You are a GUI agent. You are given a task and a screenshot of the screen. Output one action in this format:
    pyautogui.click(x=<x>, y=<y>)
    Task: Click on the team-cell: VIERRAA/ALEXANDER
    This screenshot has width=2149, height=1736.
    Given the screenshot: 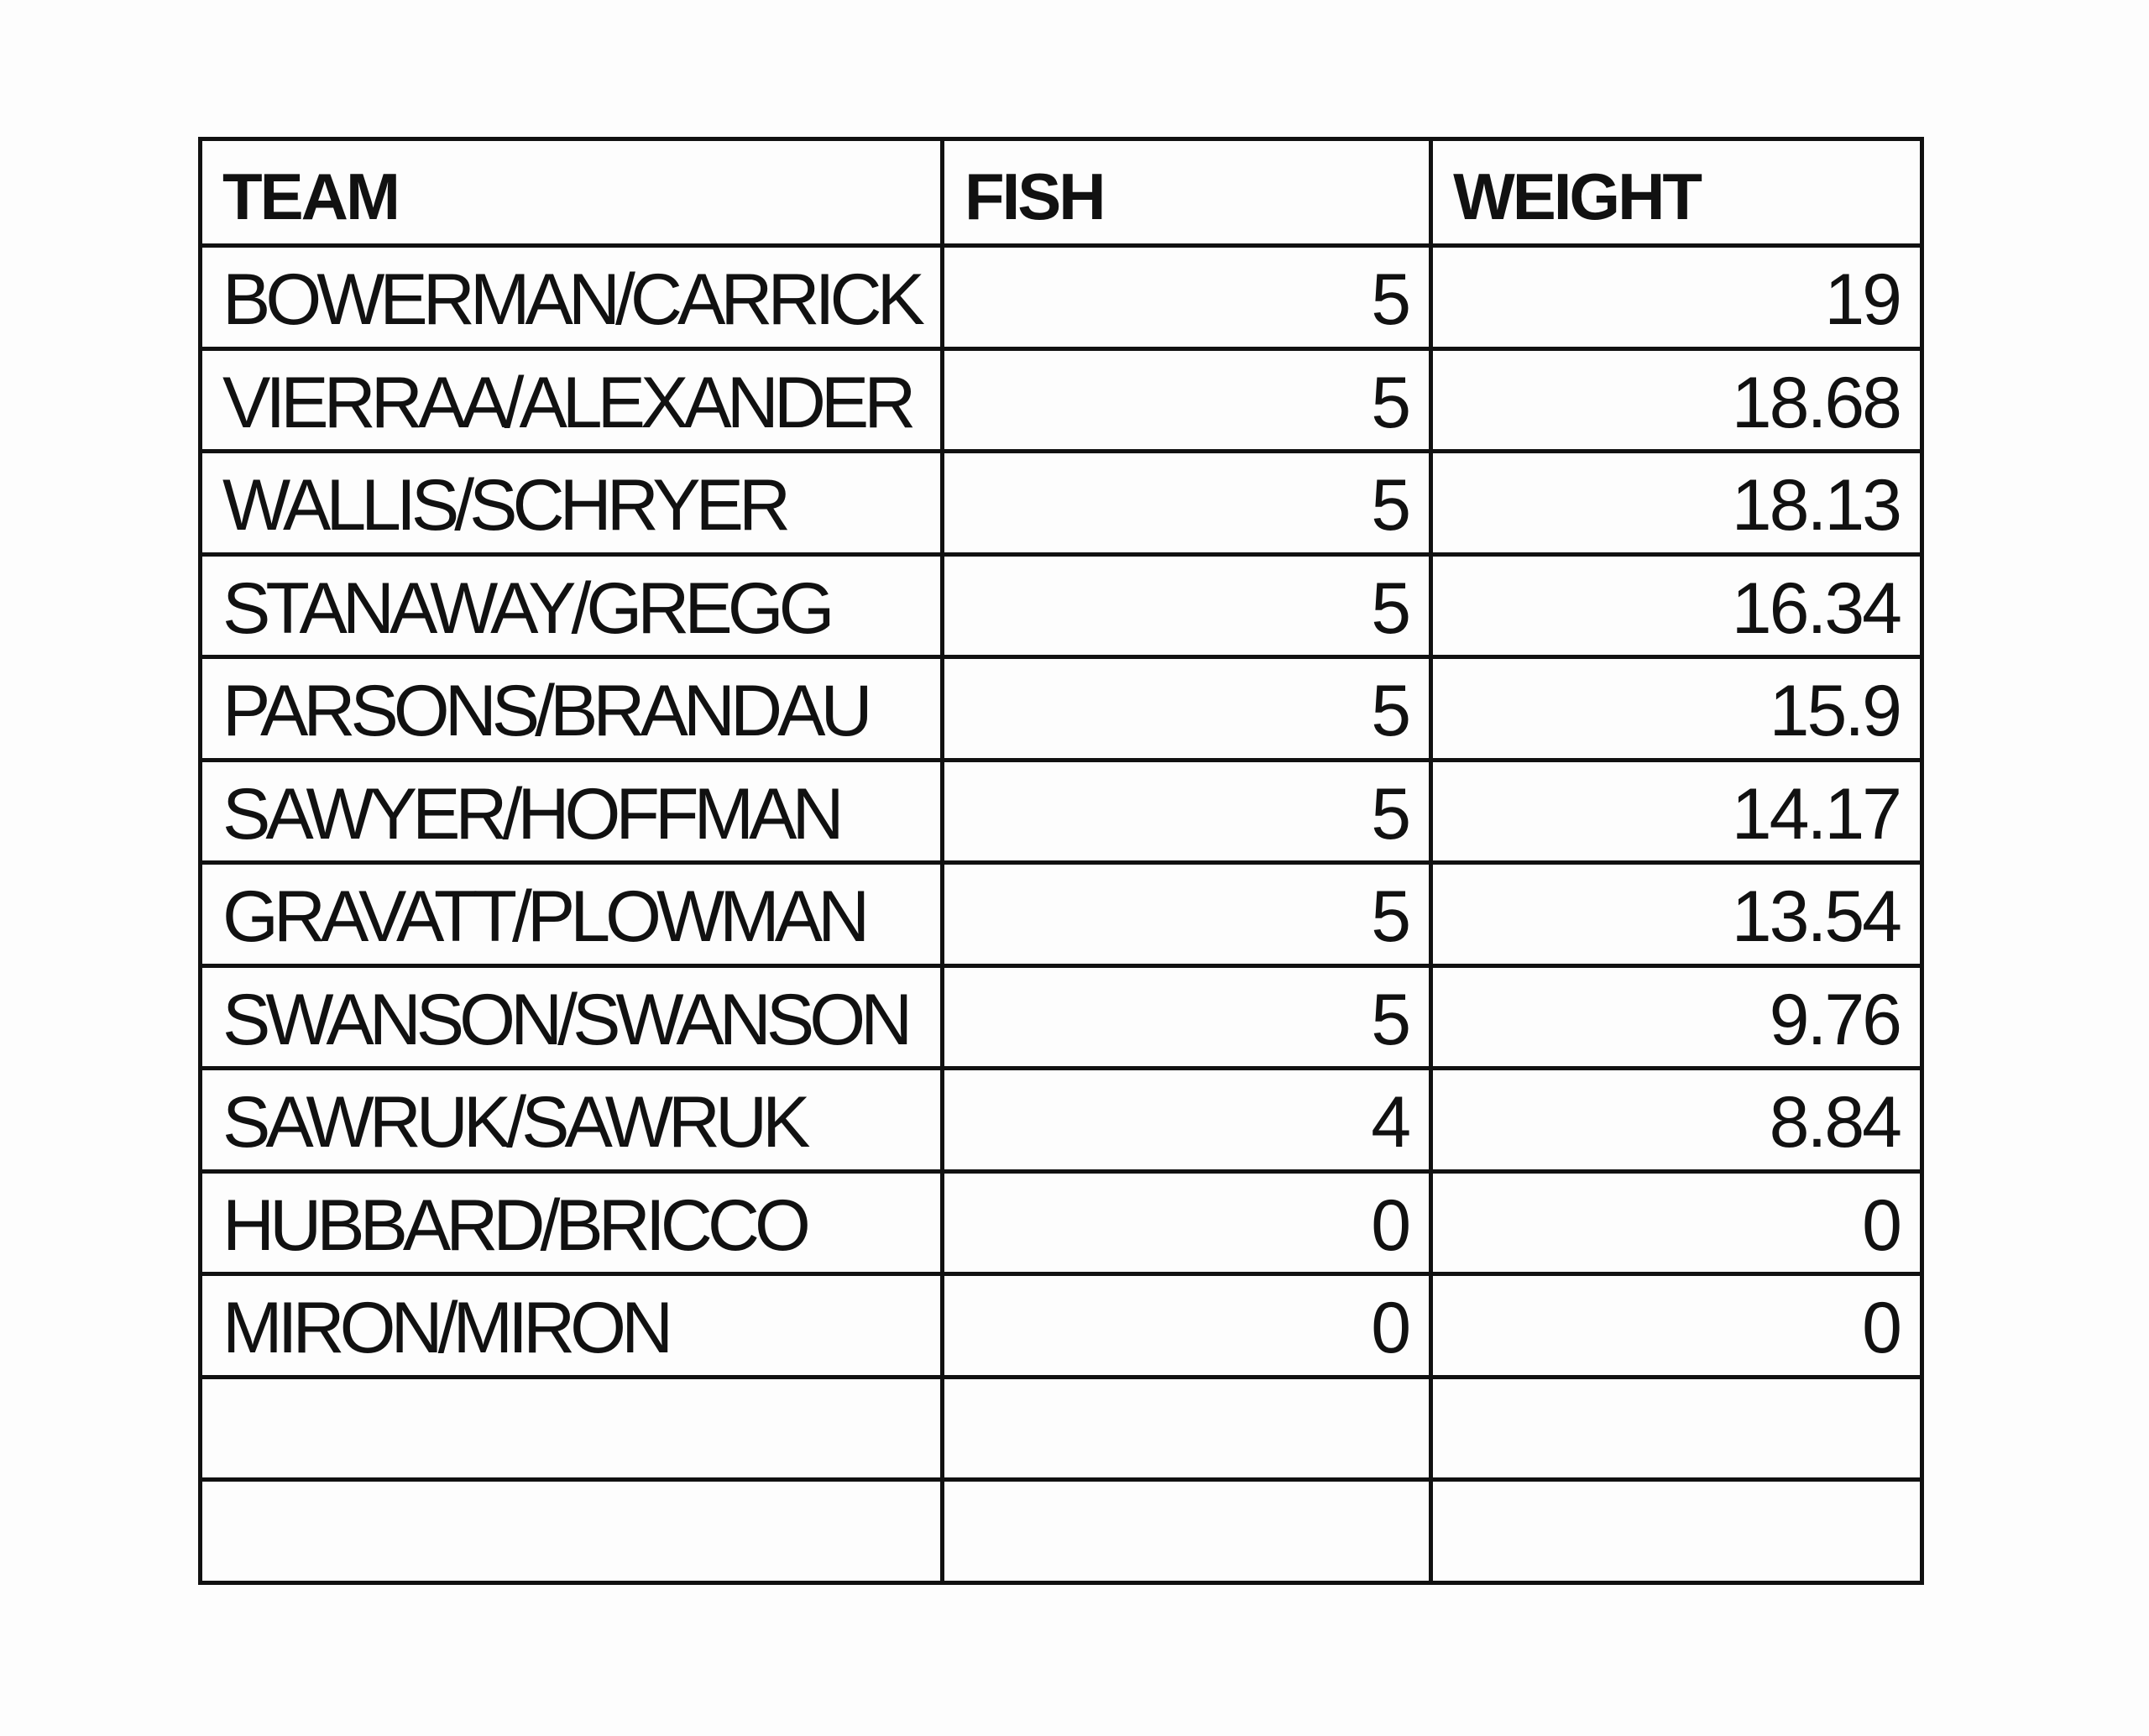 What is the action you would take?
    pyautogui.click(x=571, y=399)
    